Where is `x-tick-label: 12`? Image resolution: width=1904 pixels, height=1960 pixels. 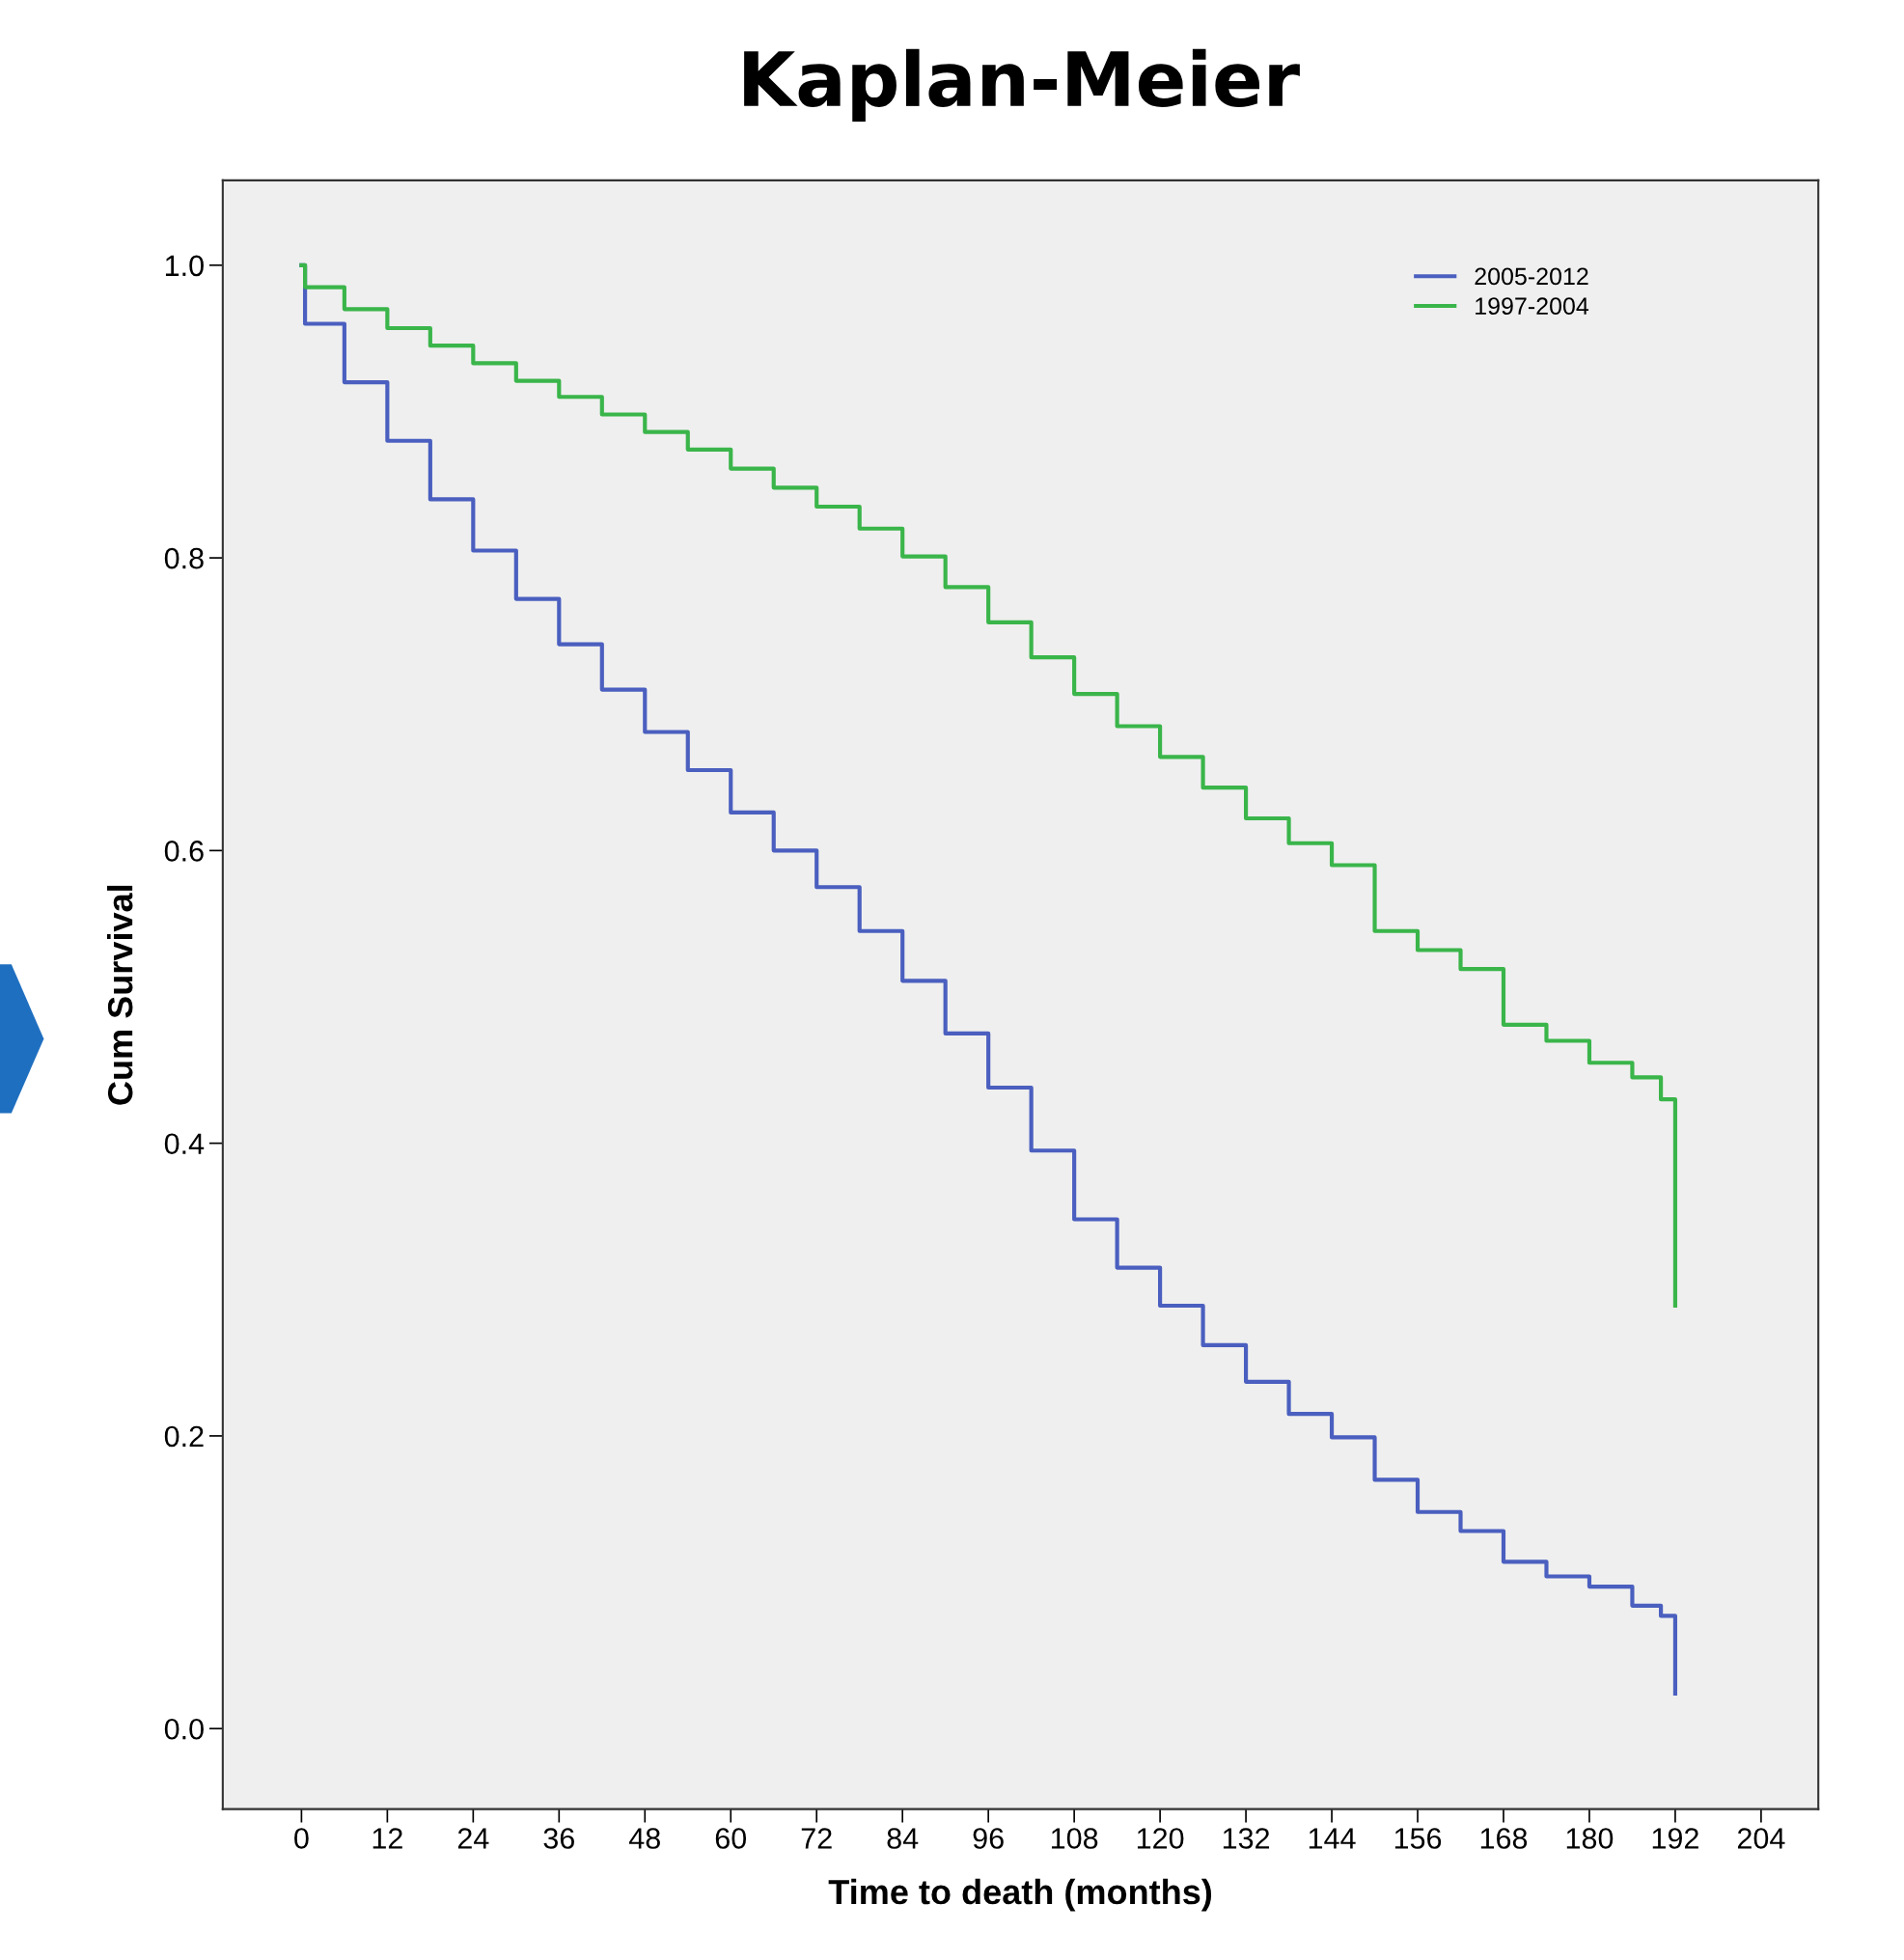 x-tick-label: 12 is located at coordinates (388, 1838).